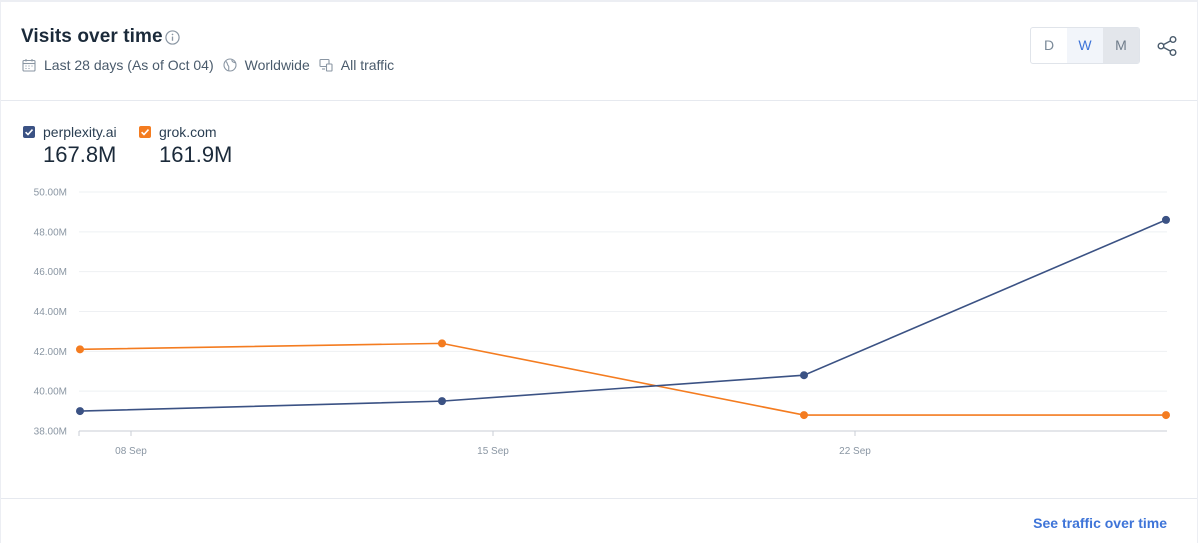  Describe the element at coordinates (1121, 45) in the screenshot. I see `granularity-month-button: M` at that location.